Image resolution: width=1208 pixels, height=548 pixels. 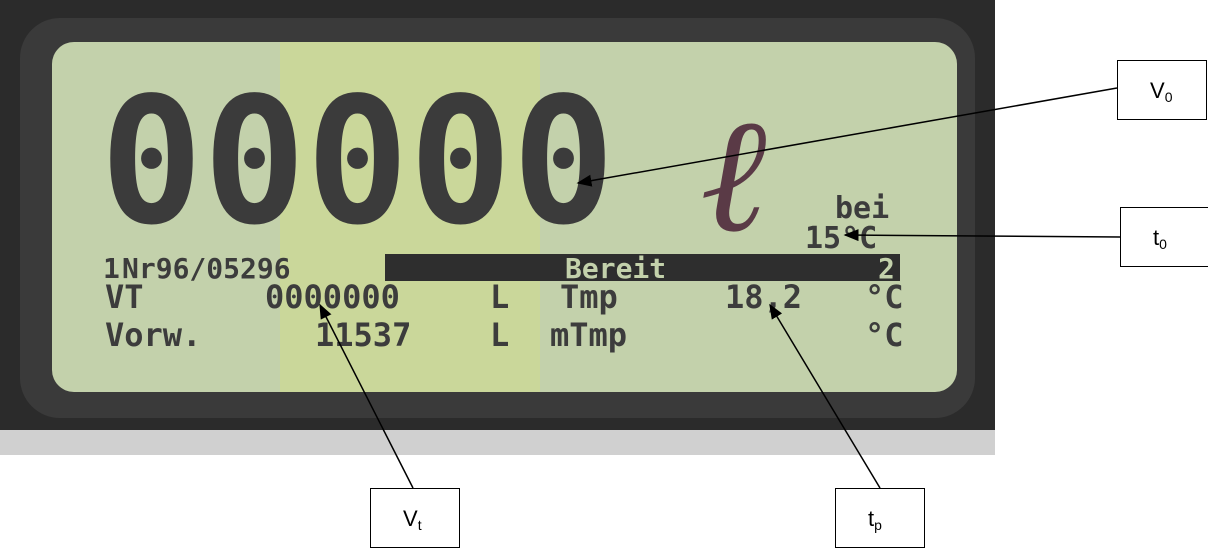 What do you see at coordinates (841, 238) in the screenshot?
I see `ref-temp: 15°C` at bounding box center [841, 238].